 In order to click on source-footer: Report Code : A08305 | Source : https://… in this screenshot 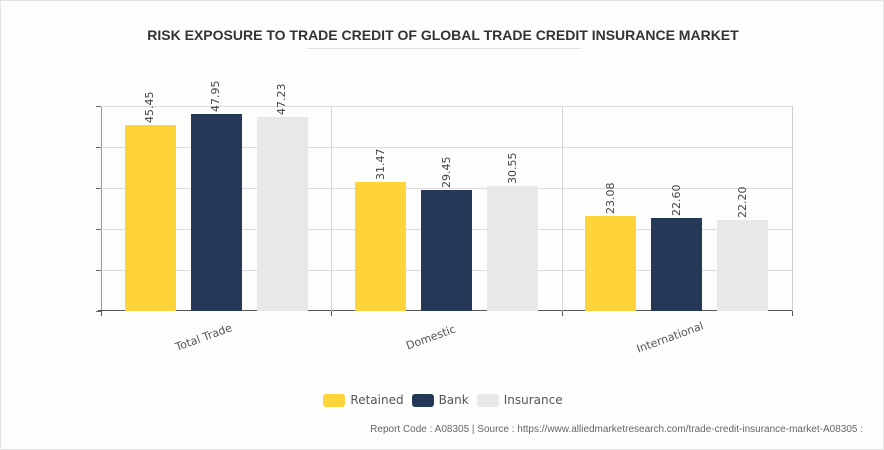, I will do `click(616, 429)`.